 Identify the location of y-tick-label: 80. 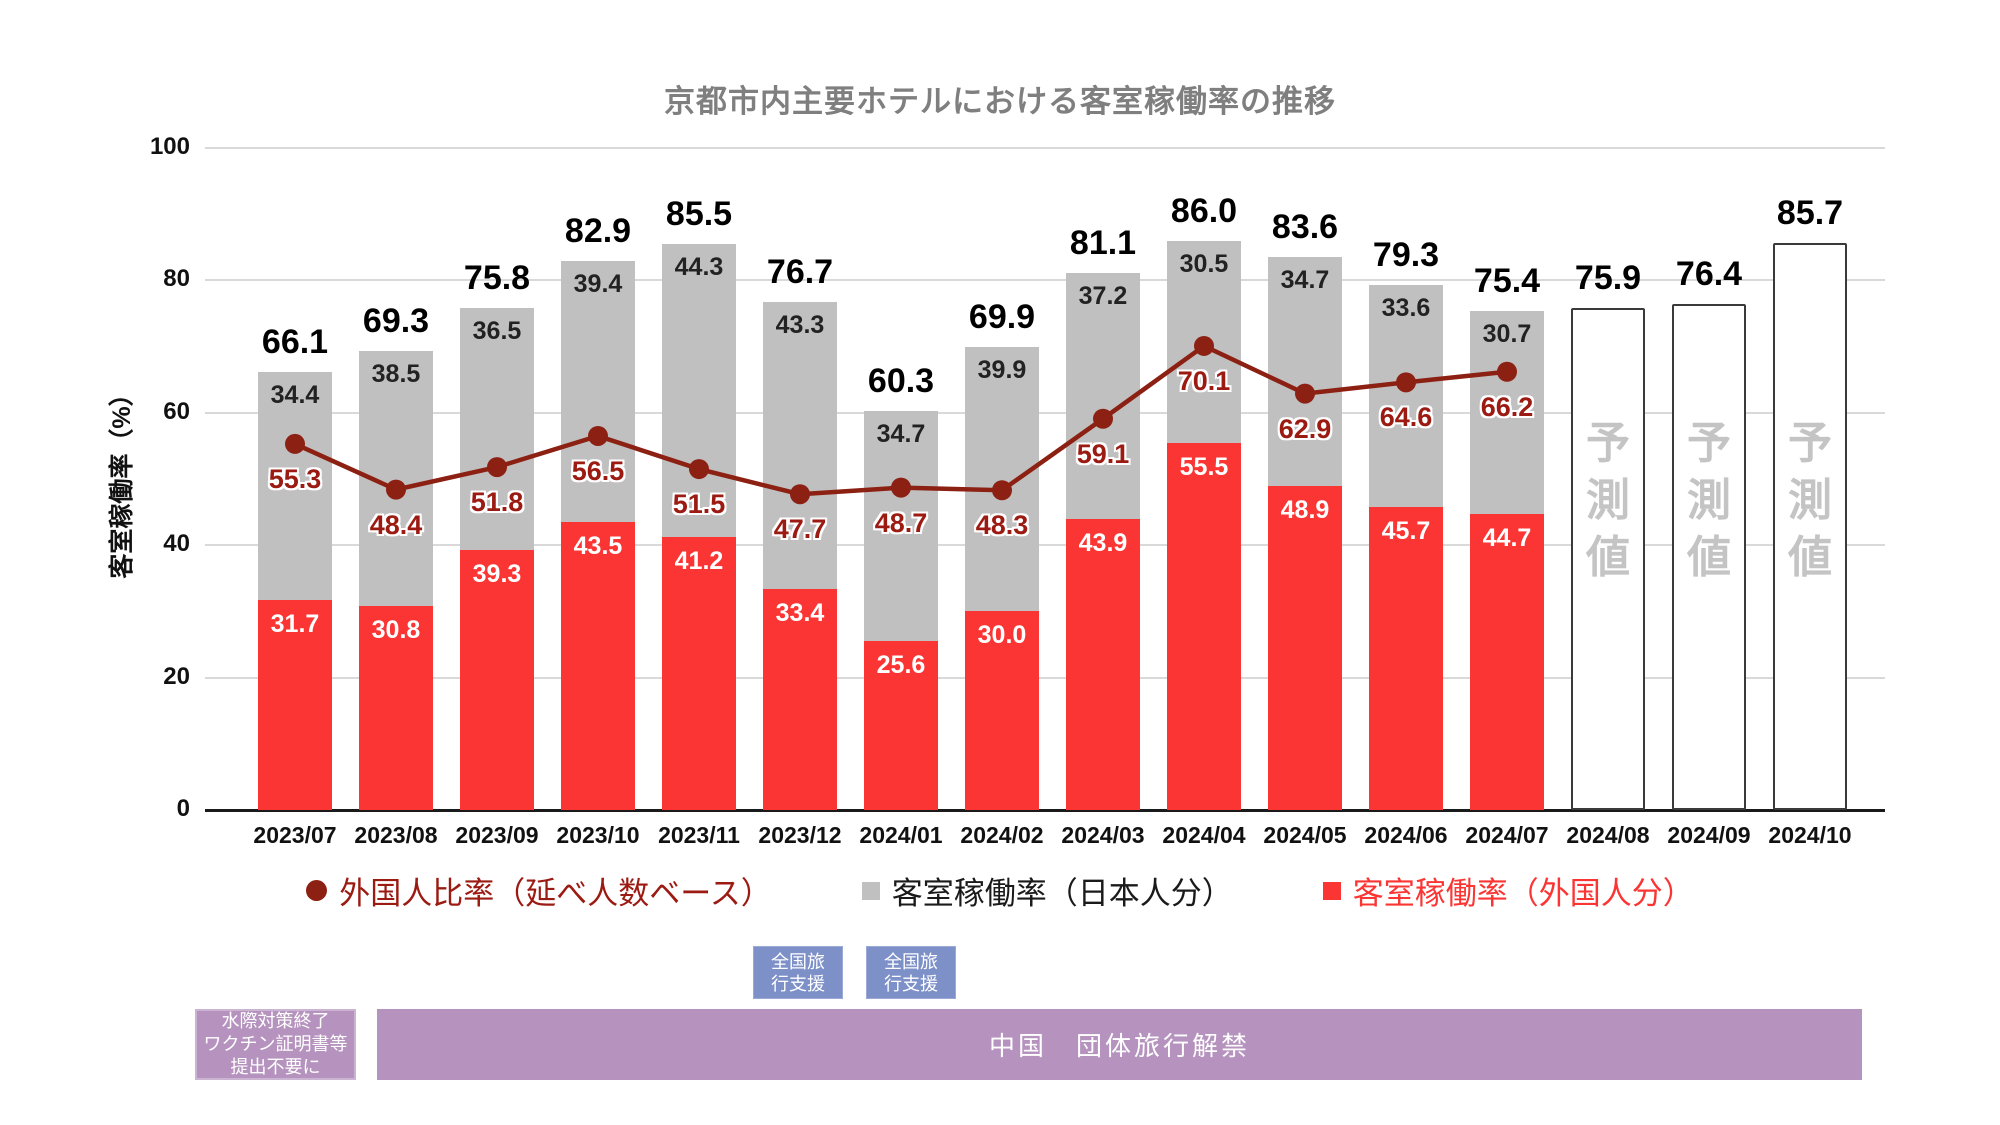
(176, 279).